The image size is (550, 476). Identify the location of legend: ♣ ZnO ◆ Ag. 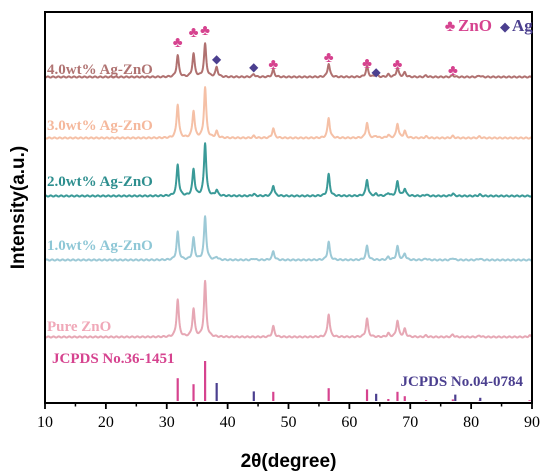
(489, 25).